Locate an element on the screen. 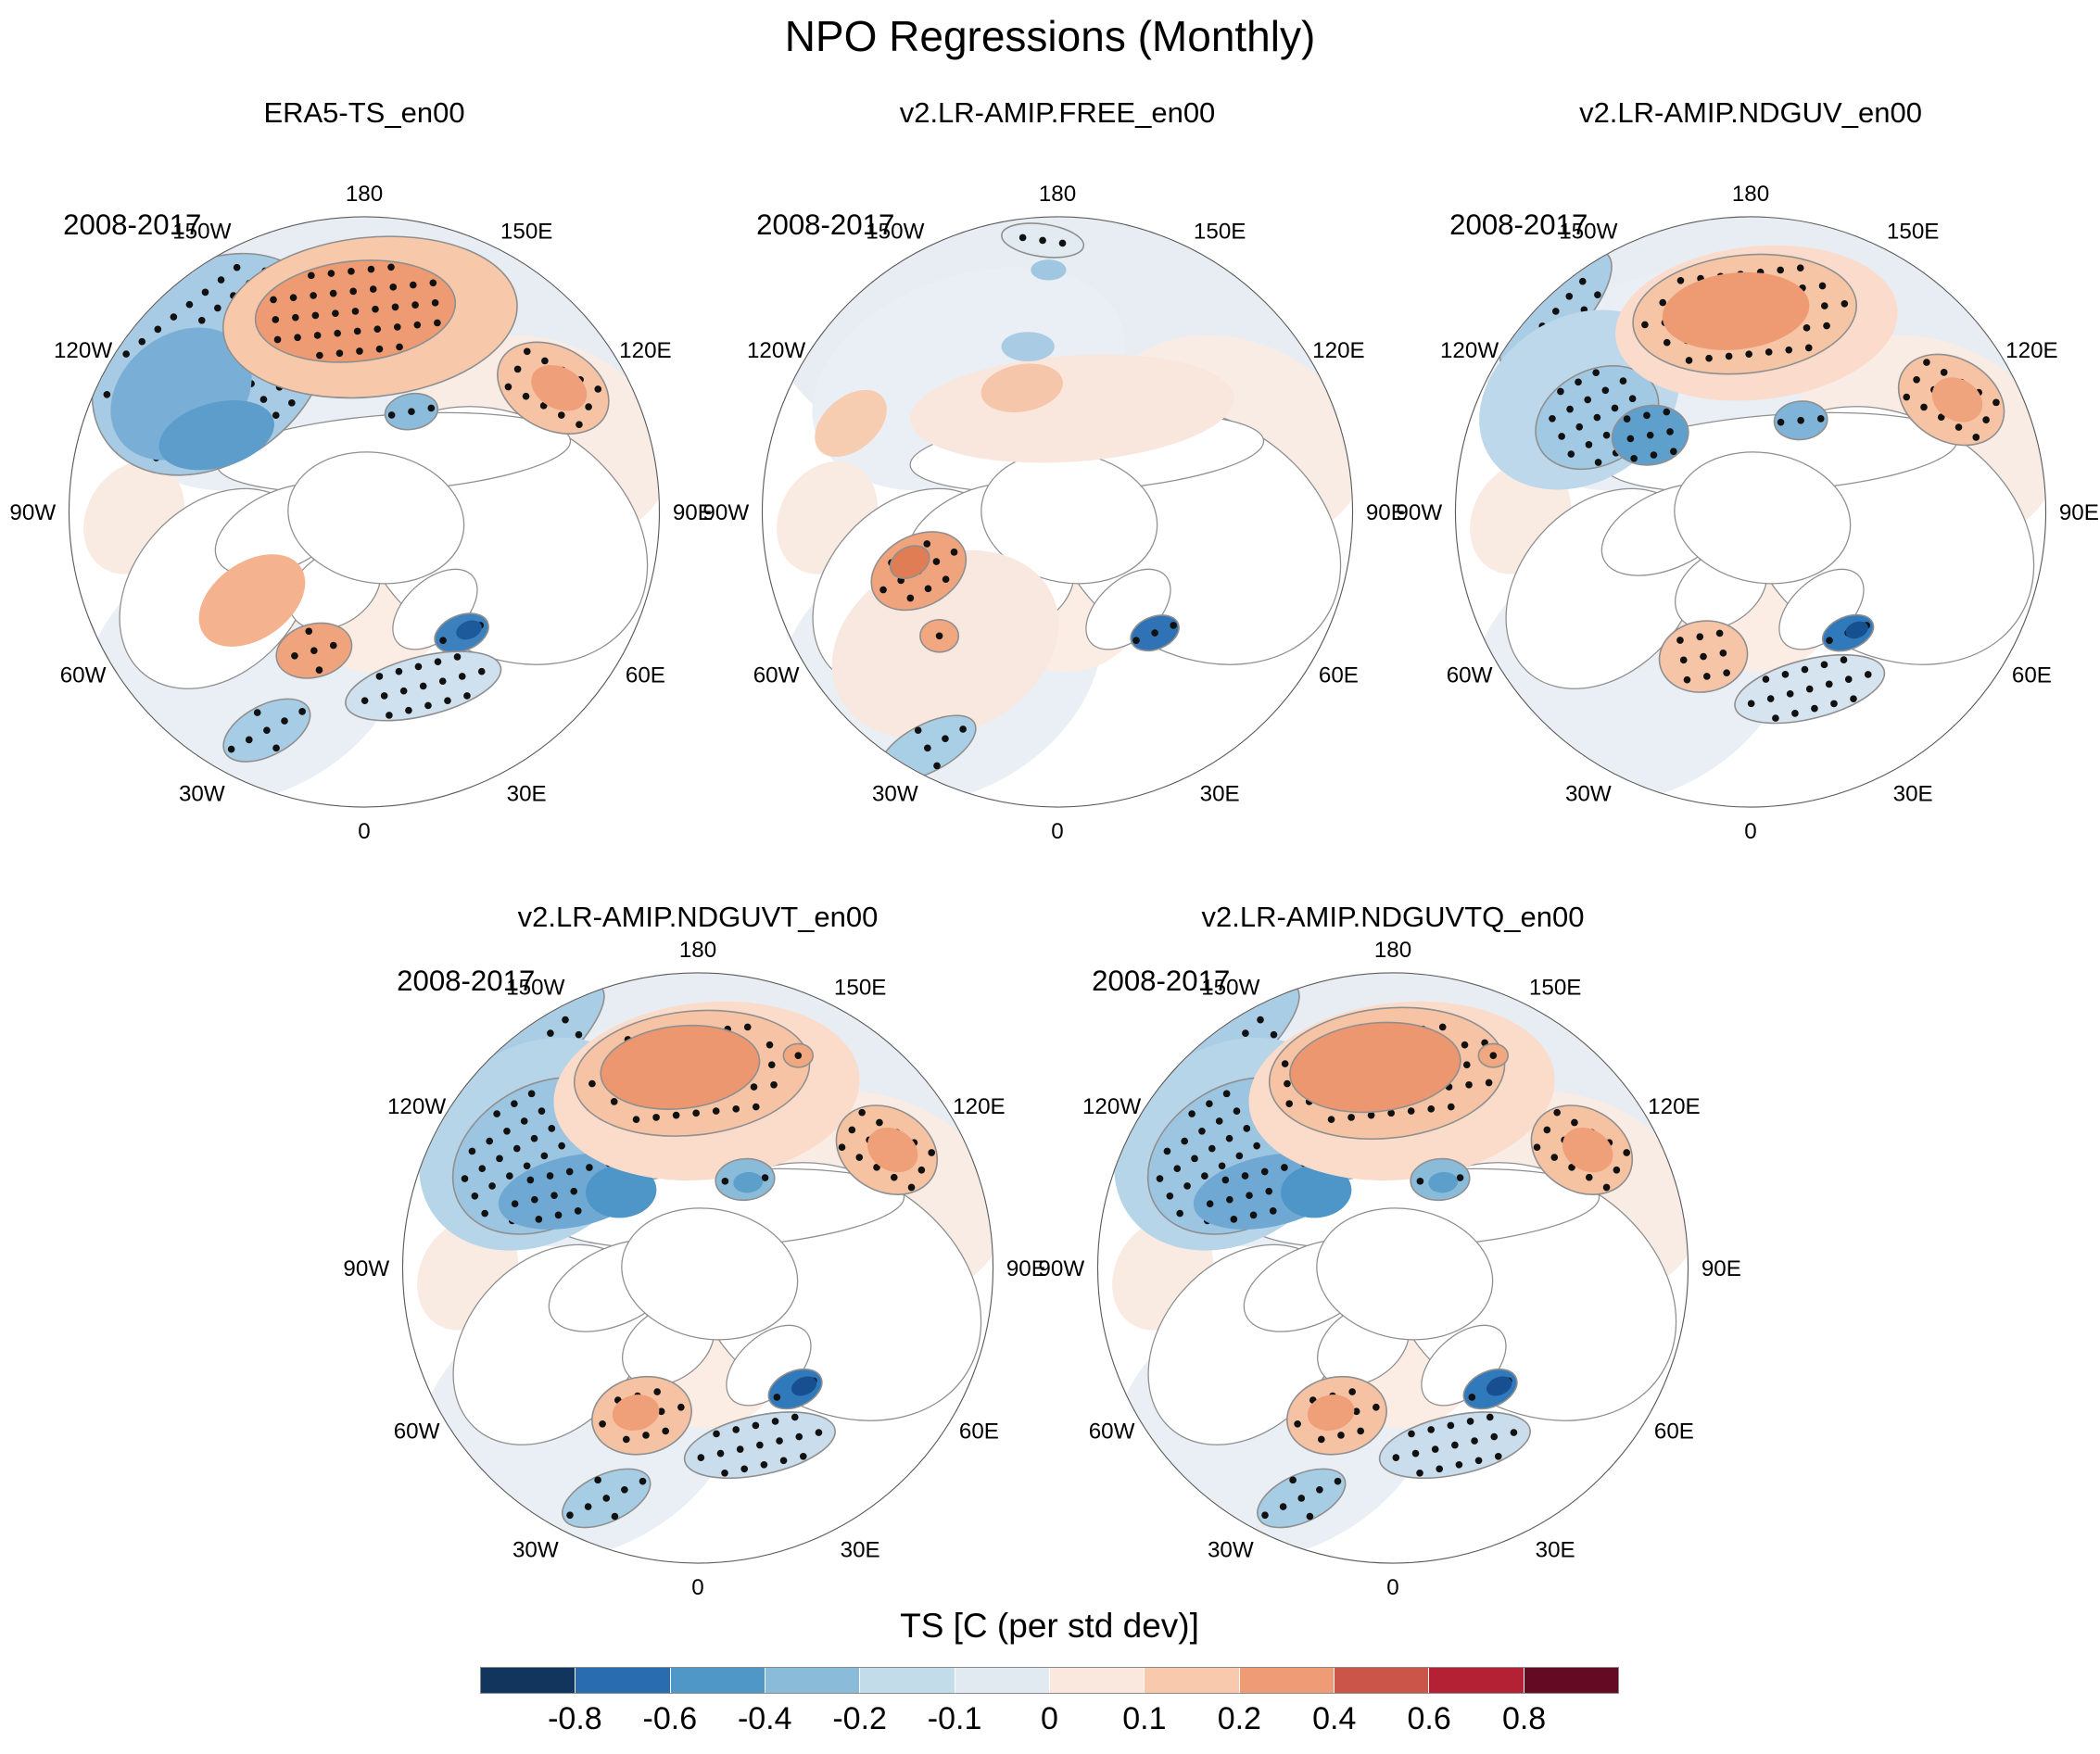 This screenshot has height=1754, width=2100. map-feature-dateline-warm-dot is located at coordinates (1493, 1055).